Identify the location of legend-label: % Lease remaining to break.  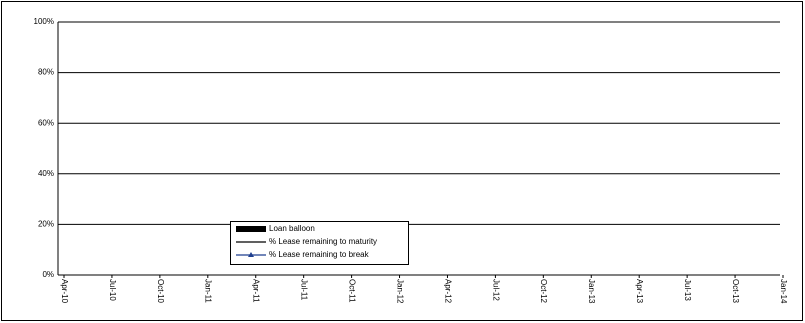
(319, 254).